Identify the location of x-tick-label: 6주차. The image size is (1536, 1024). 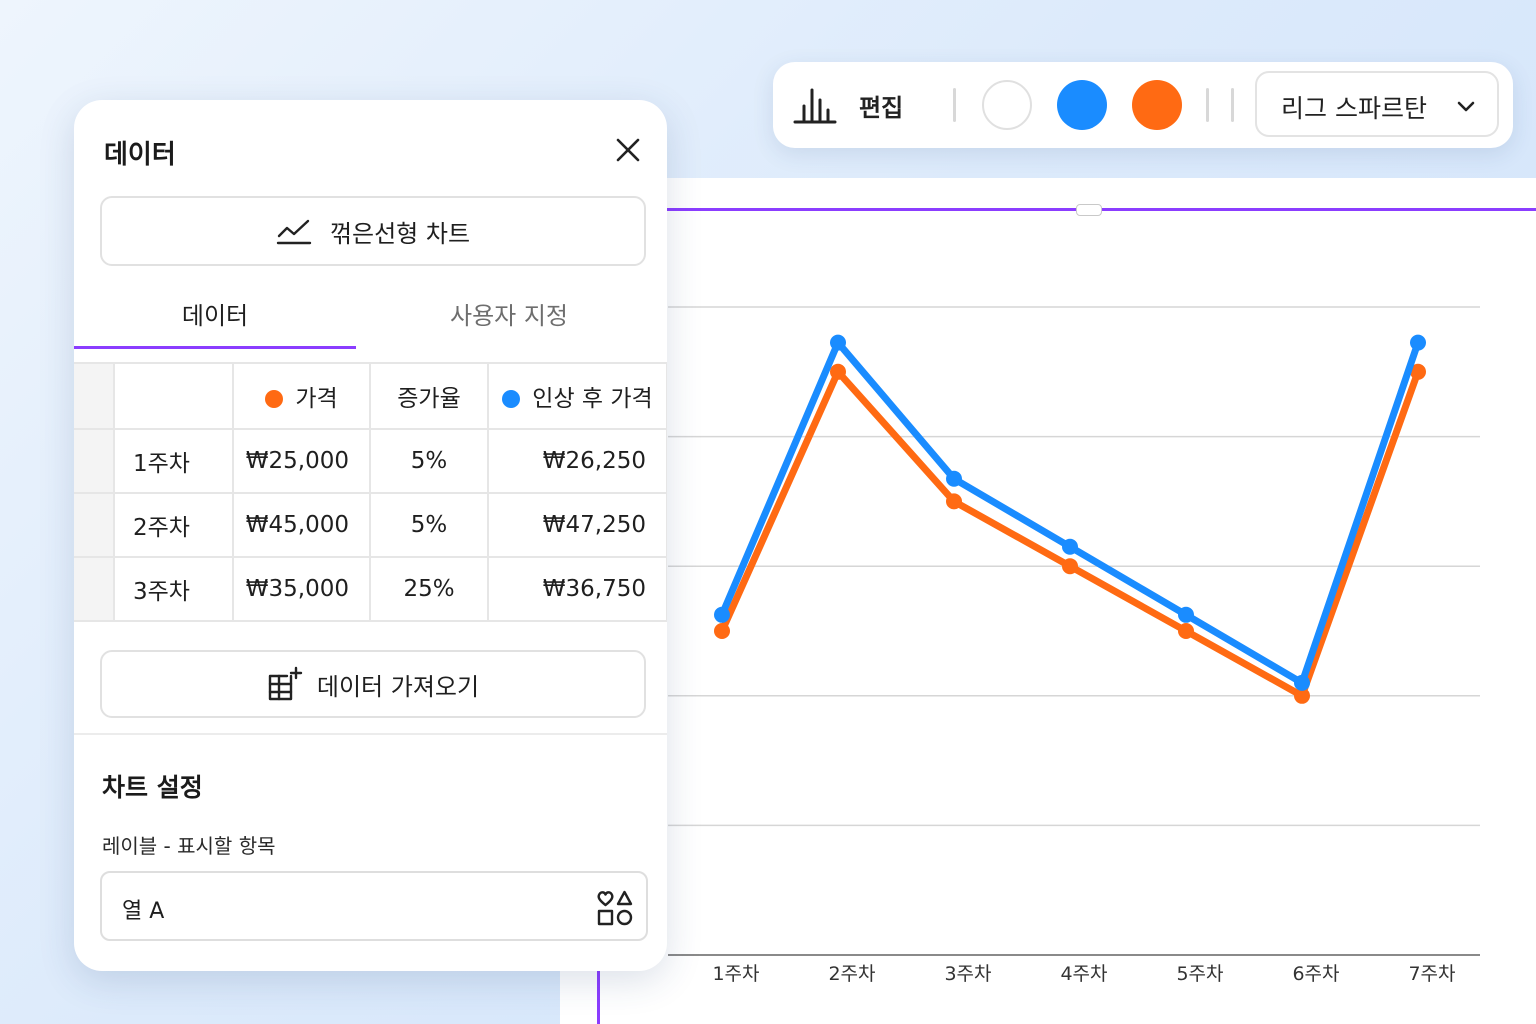
(1315, 974).